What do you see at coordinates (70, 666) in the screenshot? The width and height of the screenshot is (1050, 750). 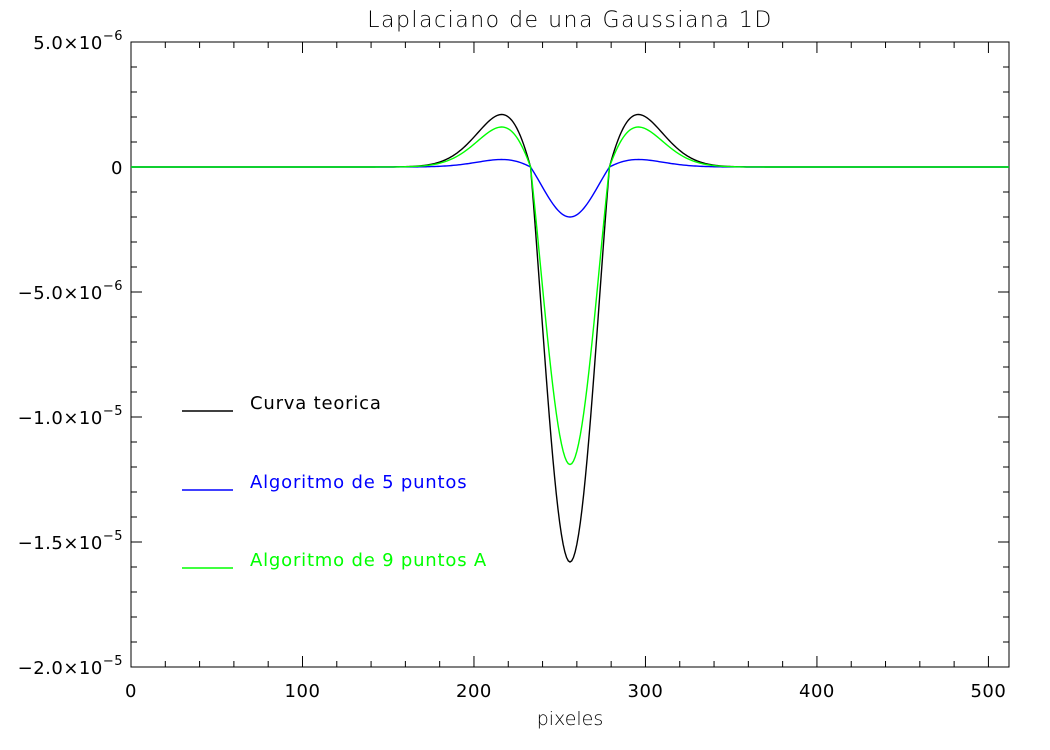 I see `y-tick-label: −2.0×10⁻⁵` at bounding box center [70, 666].